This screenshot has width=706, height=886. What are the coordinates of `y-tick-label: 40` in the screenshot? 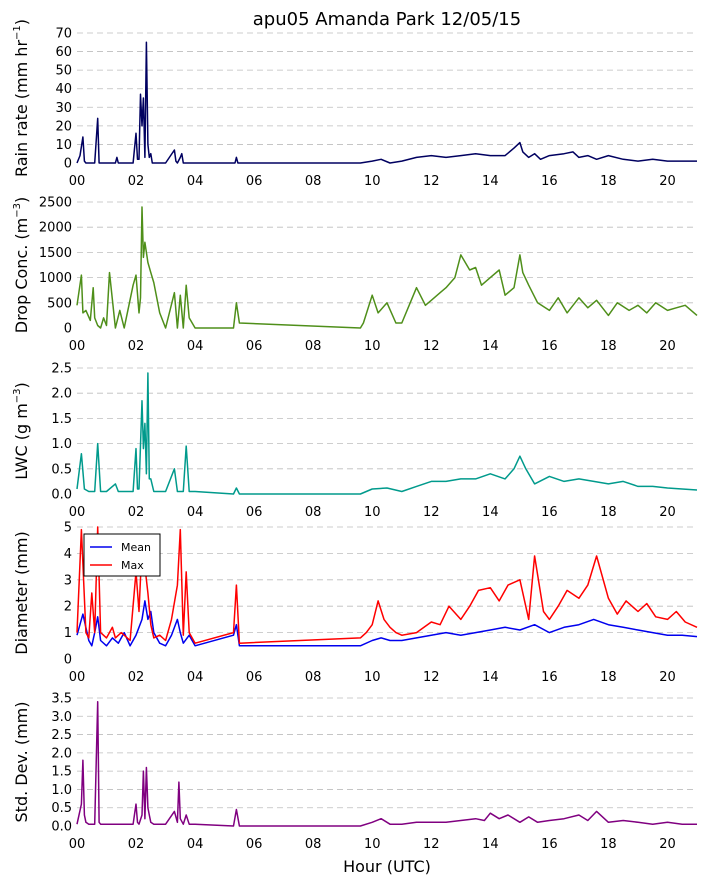 It's located at (63, 89).